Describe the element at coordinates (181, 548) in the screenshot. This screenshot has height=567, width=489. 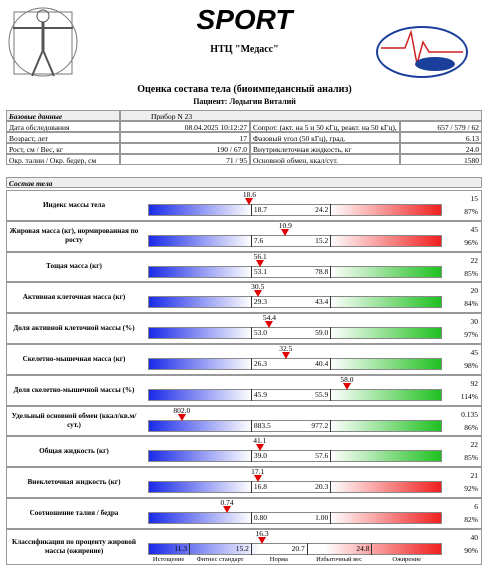
I see `threshold-label: 11.3` at that location.